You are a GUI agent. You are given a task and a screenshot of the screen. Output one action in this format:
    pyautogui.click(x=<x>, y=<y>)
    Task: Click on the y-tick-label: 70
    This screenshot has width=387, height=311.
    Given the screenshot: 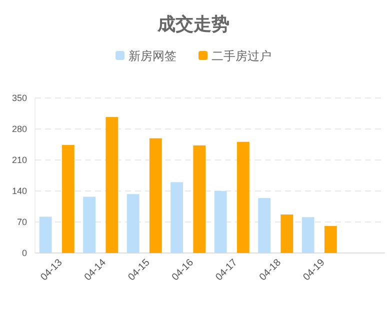 What is the action you would take?
    pyautogui.click(x=21, y=221)
    